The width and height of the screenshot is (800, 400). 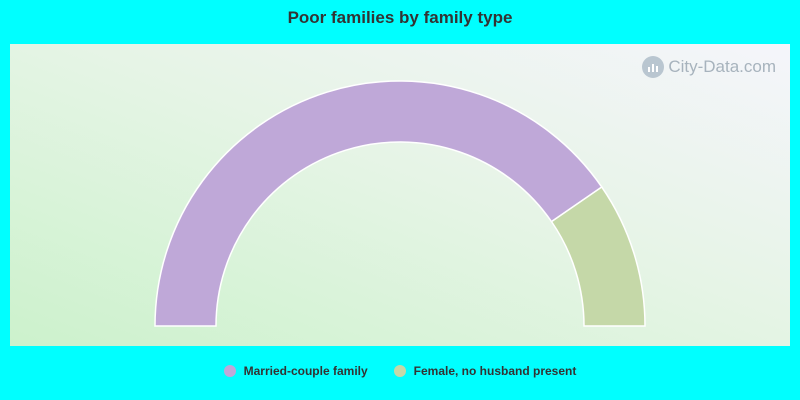 I want to click on watermark: City-Data.com, so click(x=709, y=67).